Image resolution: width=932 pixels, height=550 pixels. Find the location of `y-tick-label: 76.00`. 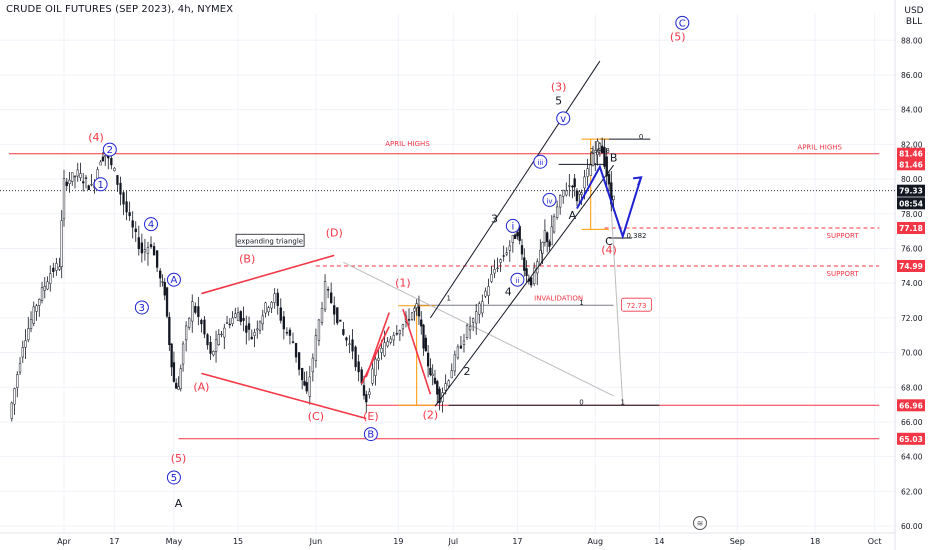

y-tick-label: 76.00 is located at coordinates (912, 248).